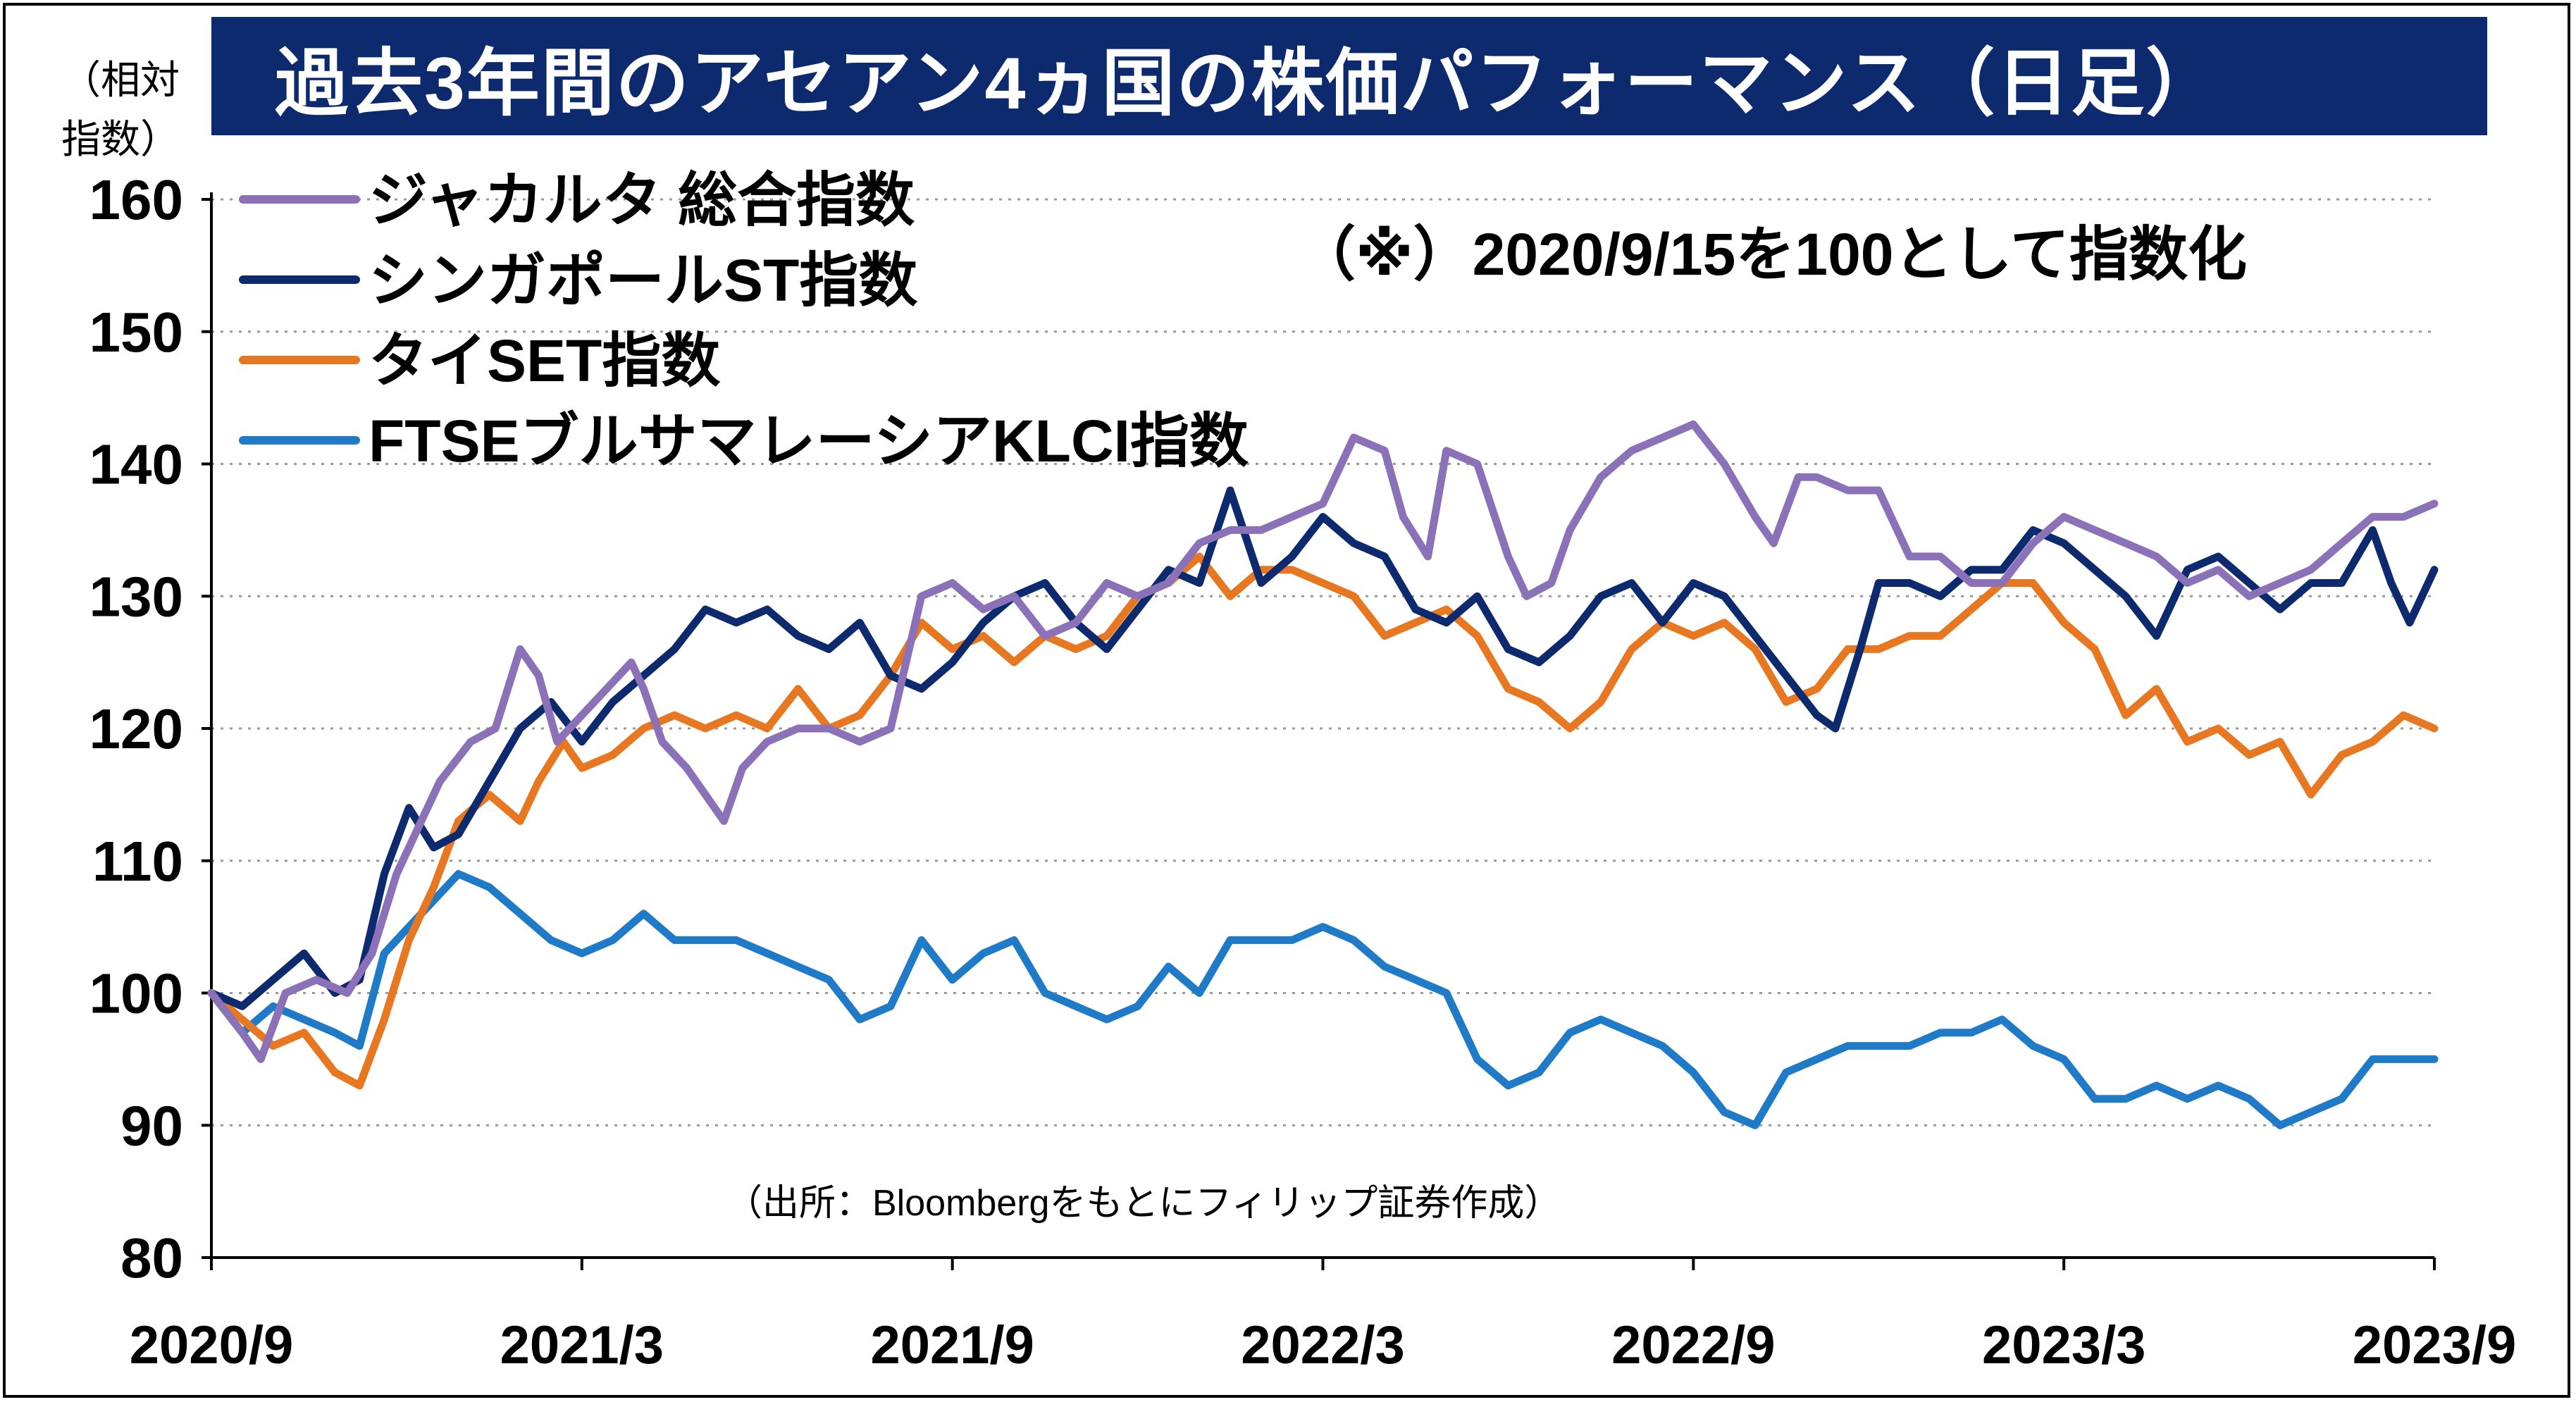 The height and width of the screenshot is (1402, 2576). What do you see at coordinates (1143, 1203) in the screenshot?
I see `source-note: （出所：Bloombergをもとにフィリップ証券作成）` at bounding box center [1143, 1203].